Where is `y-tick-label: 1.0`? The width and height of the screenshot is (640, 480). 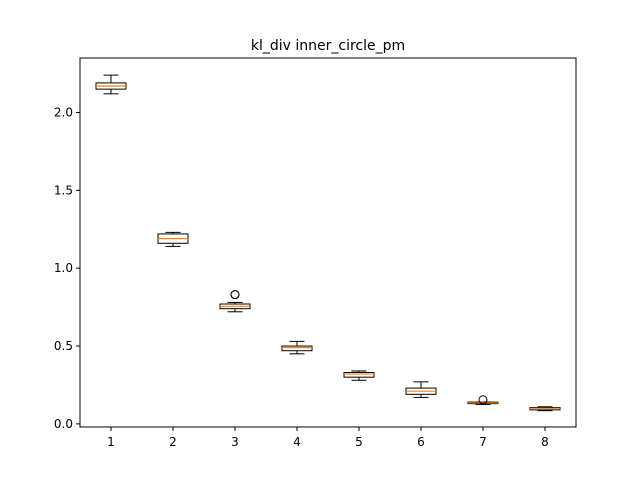 y-tick-label: 1.0 is located at coordinates (63, 268).